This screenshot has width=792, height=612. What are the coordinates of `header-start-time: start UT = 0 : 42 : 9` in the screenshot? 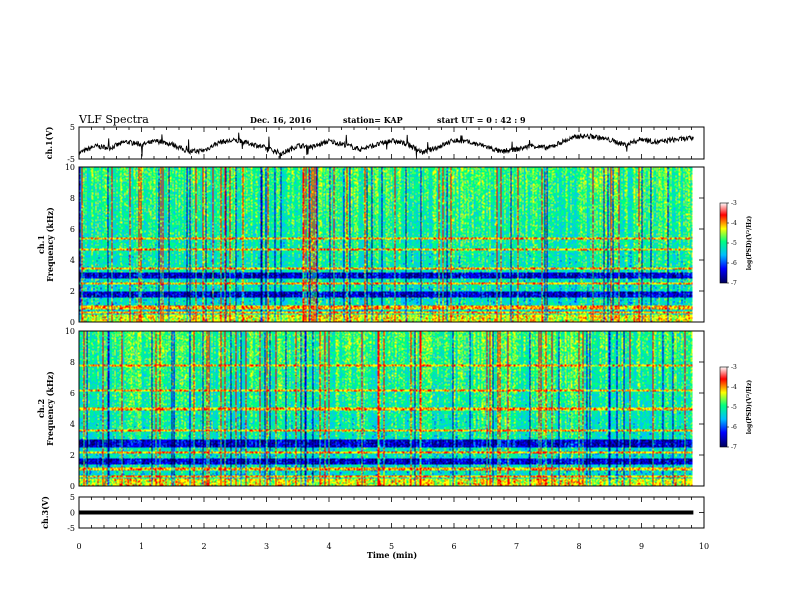 It's located at (481, 120).